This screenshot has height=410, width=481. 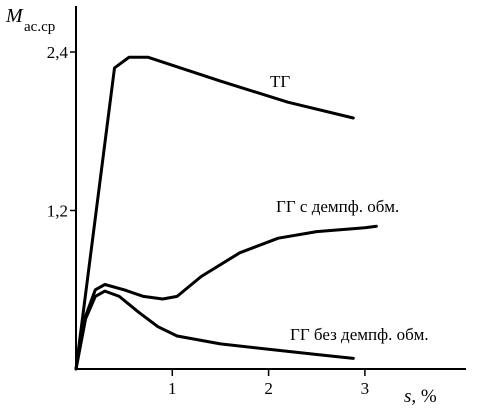 I want to click on x-tick-label: 1, so click(x=172, y=388).